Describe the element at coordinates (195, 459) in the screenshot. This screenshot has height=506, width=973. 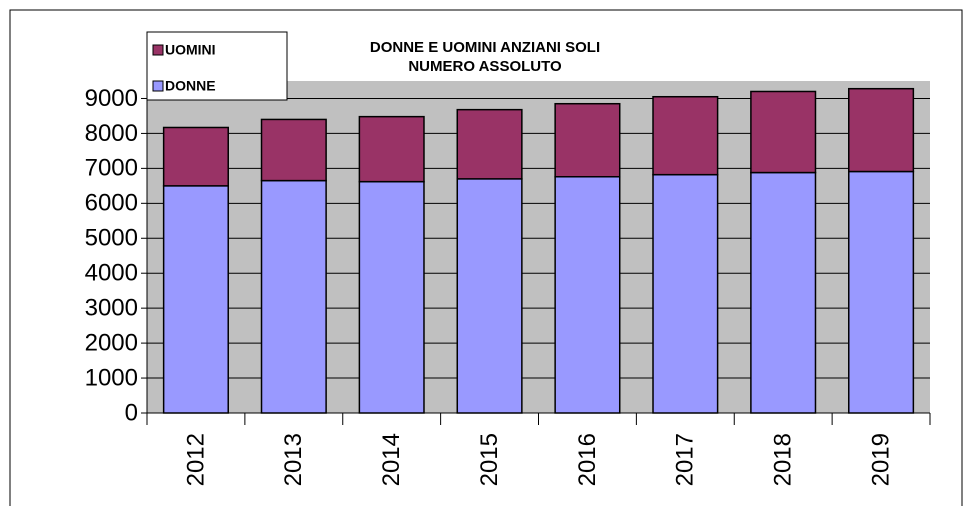
I see `x-tick-label: 2012` at that location.